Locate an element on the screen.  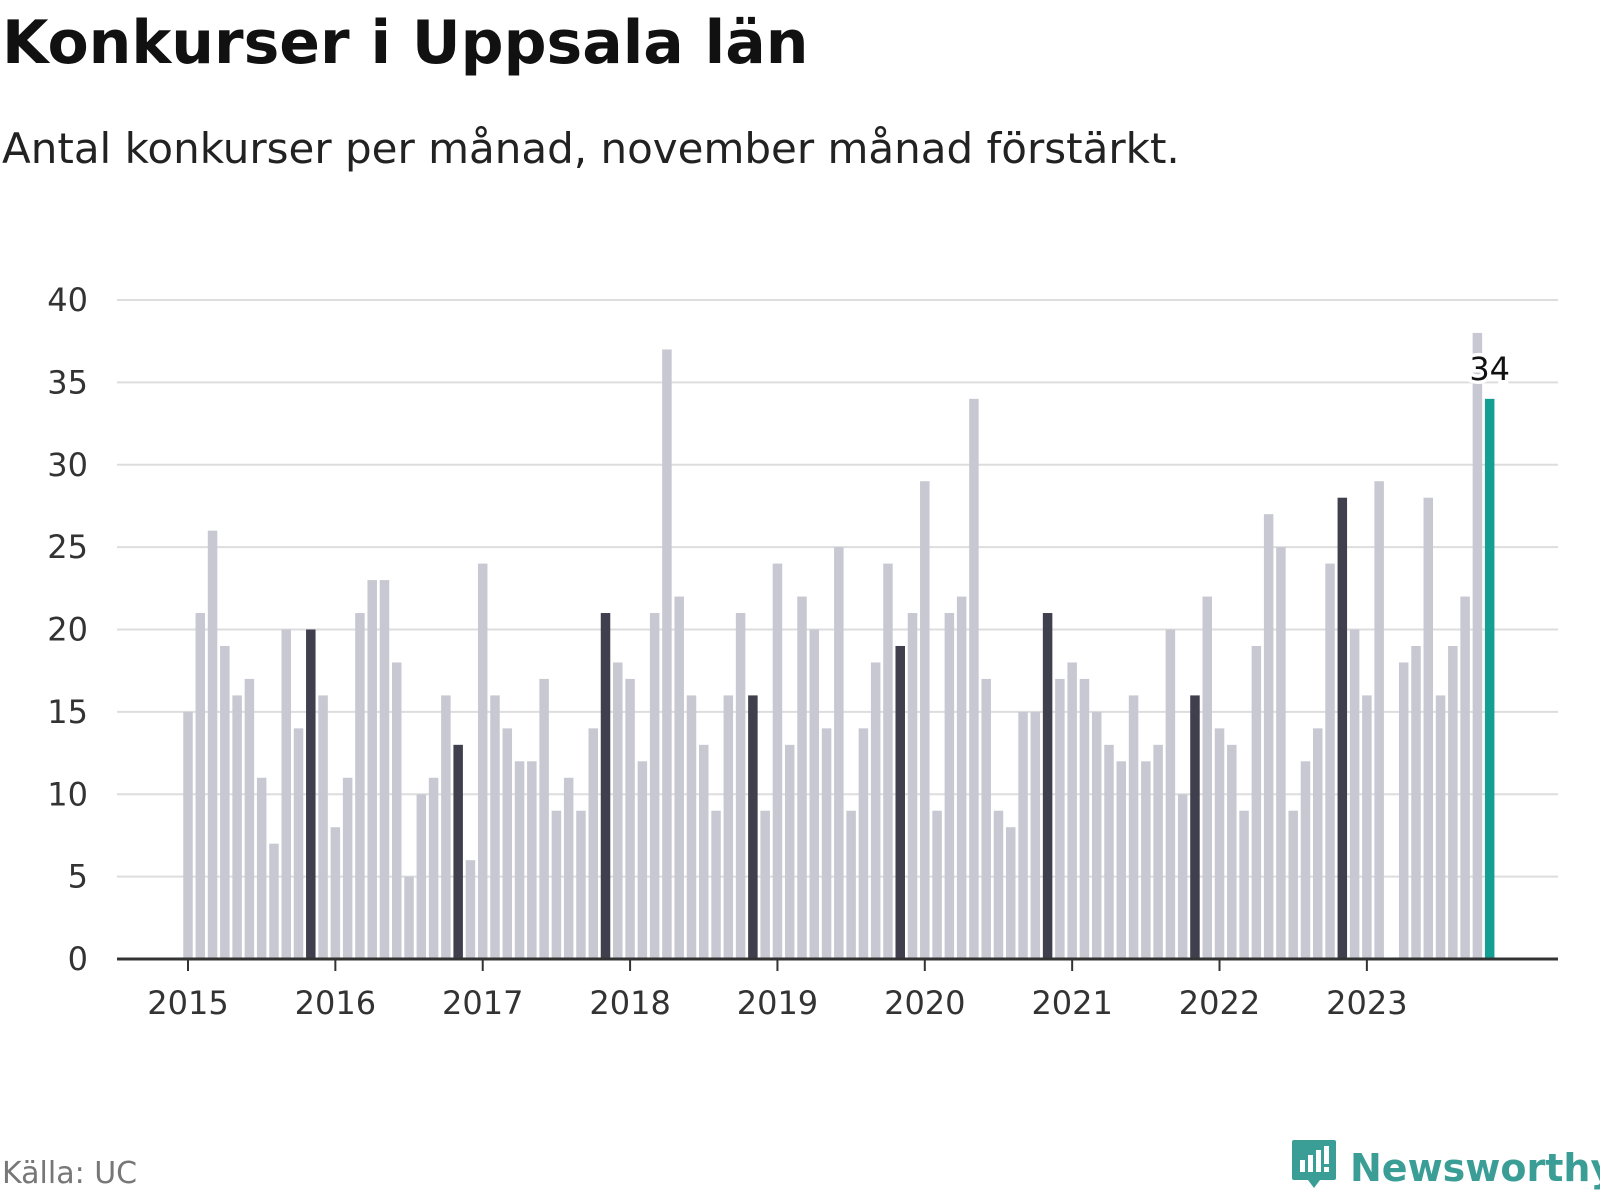
y-tick-label: 25 is located at coordinates (67, 547).